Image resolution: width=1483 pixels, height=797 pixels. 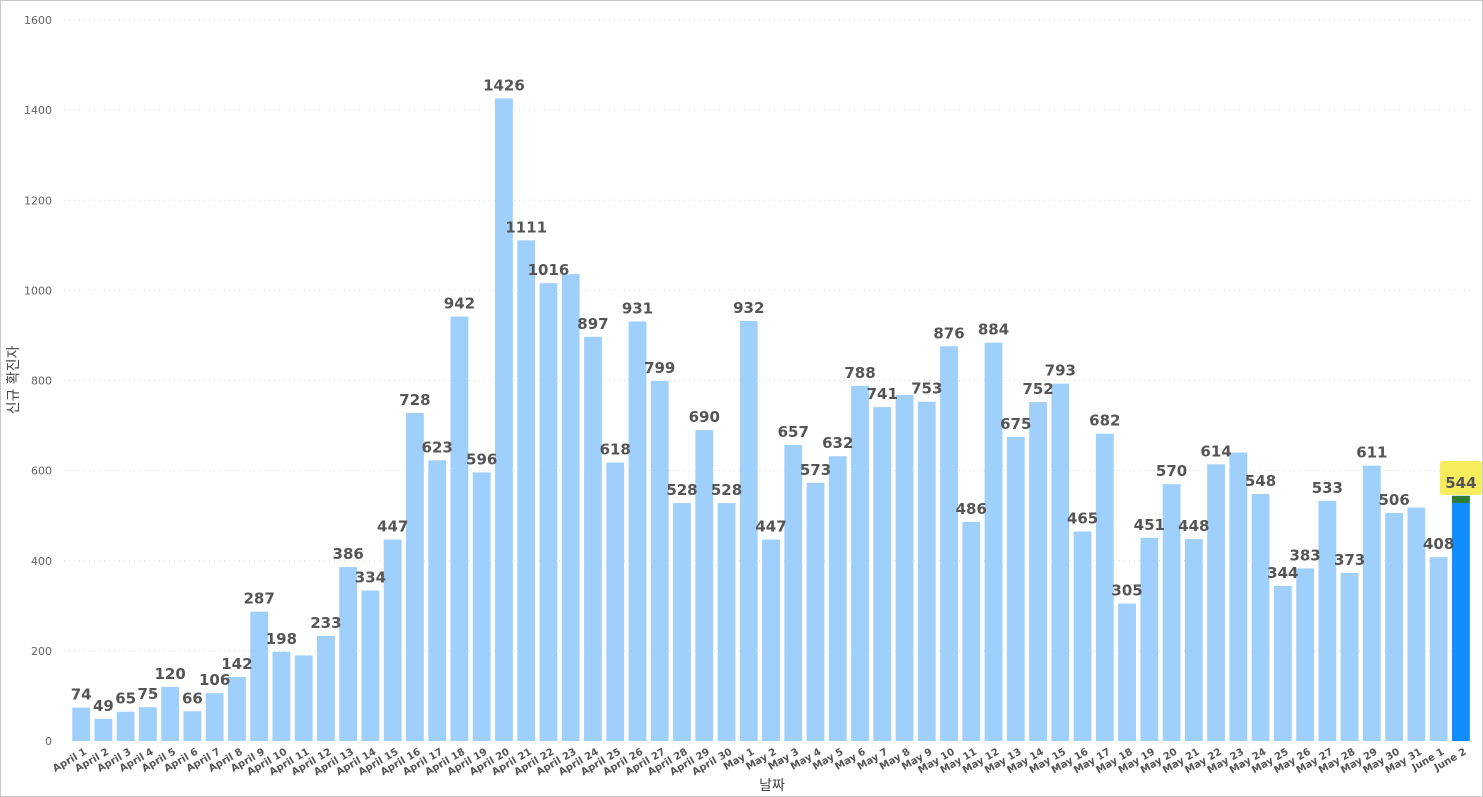 I want to click on data-label: 106, so click(x=214, y=680).